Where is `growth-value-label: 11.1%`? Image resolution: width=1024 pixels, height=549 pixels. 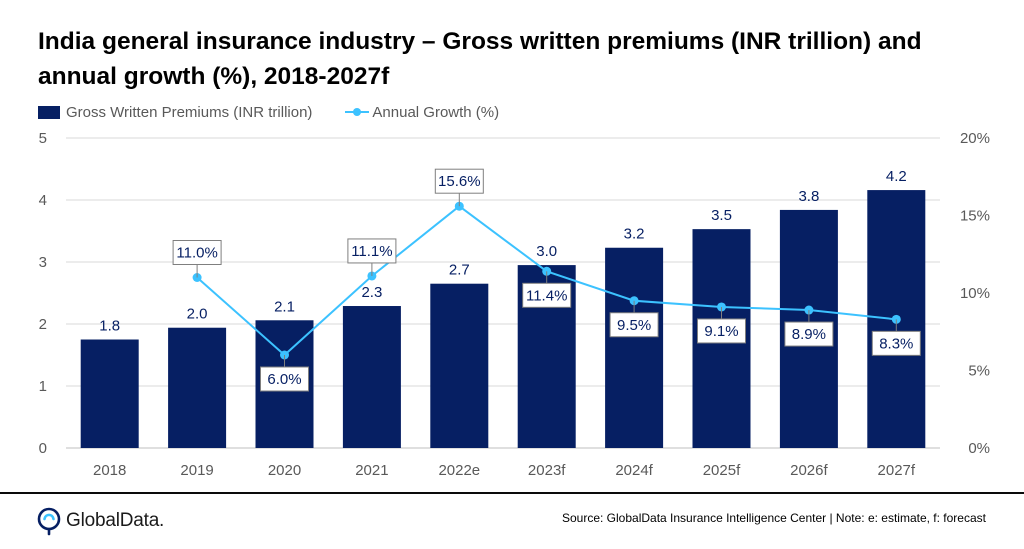 growth-value-label: 11.1% is located at coordinates (371, 251).